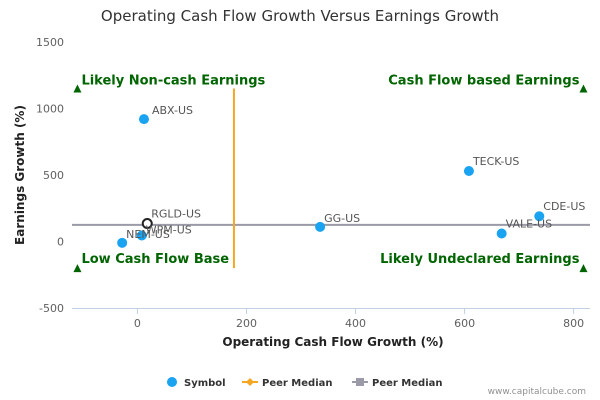 The height and width of the screenshot is (400, 600). Describe the element at coordinates (172, 382) in the screenshot. I see `legend-marker-circle` at that location.